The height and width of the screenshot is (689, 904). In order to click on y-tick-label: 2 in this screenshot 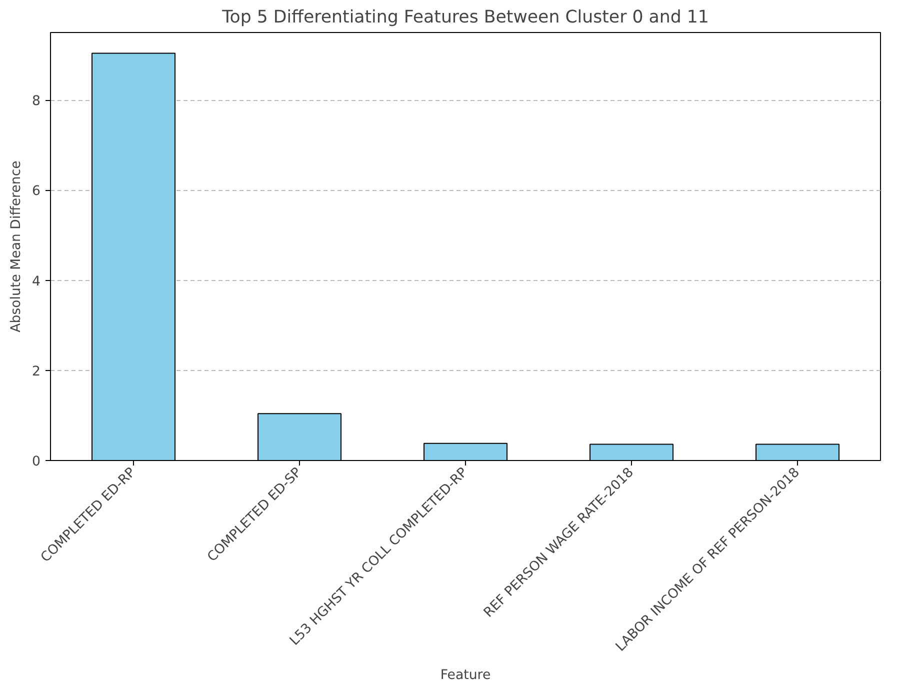, I will do `click(36, 372)`.